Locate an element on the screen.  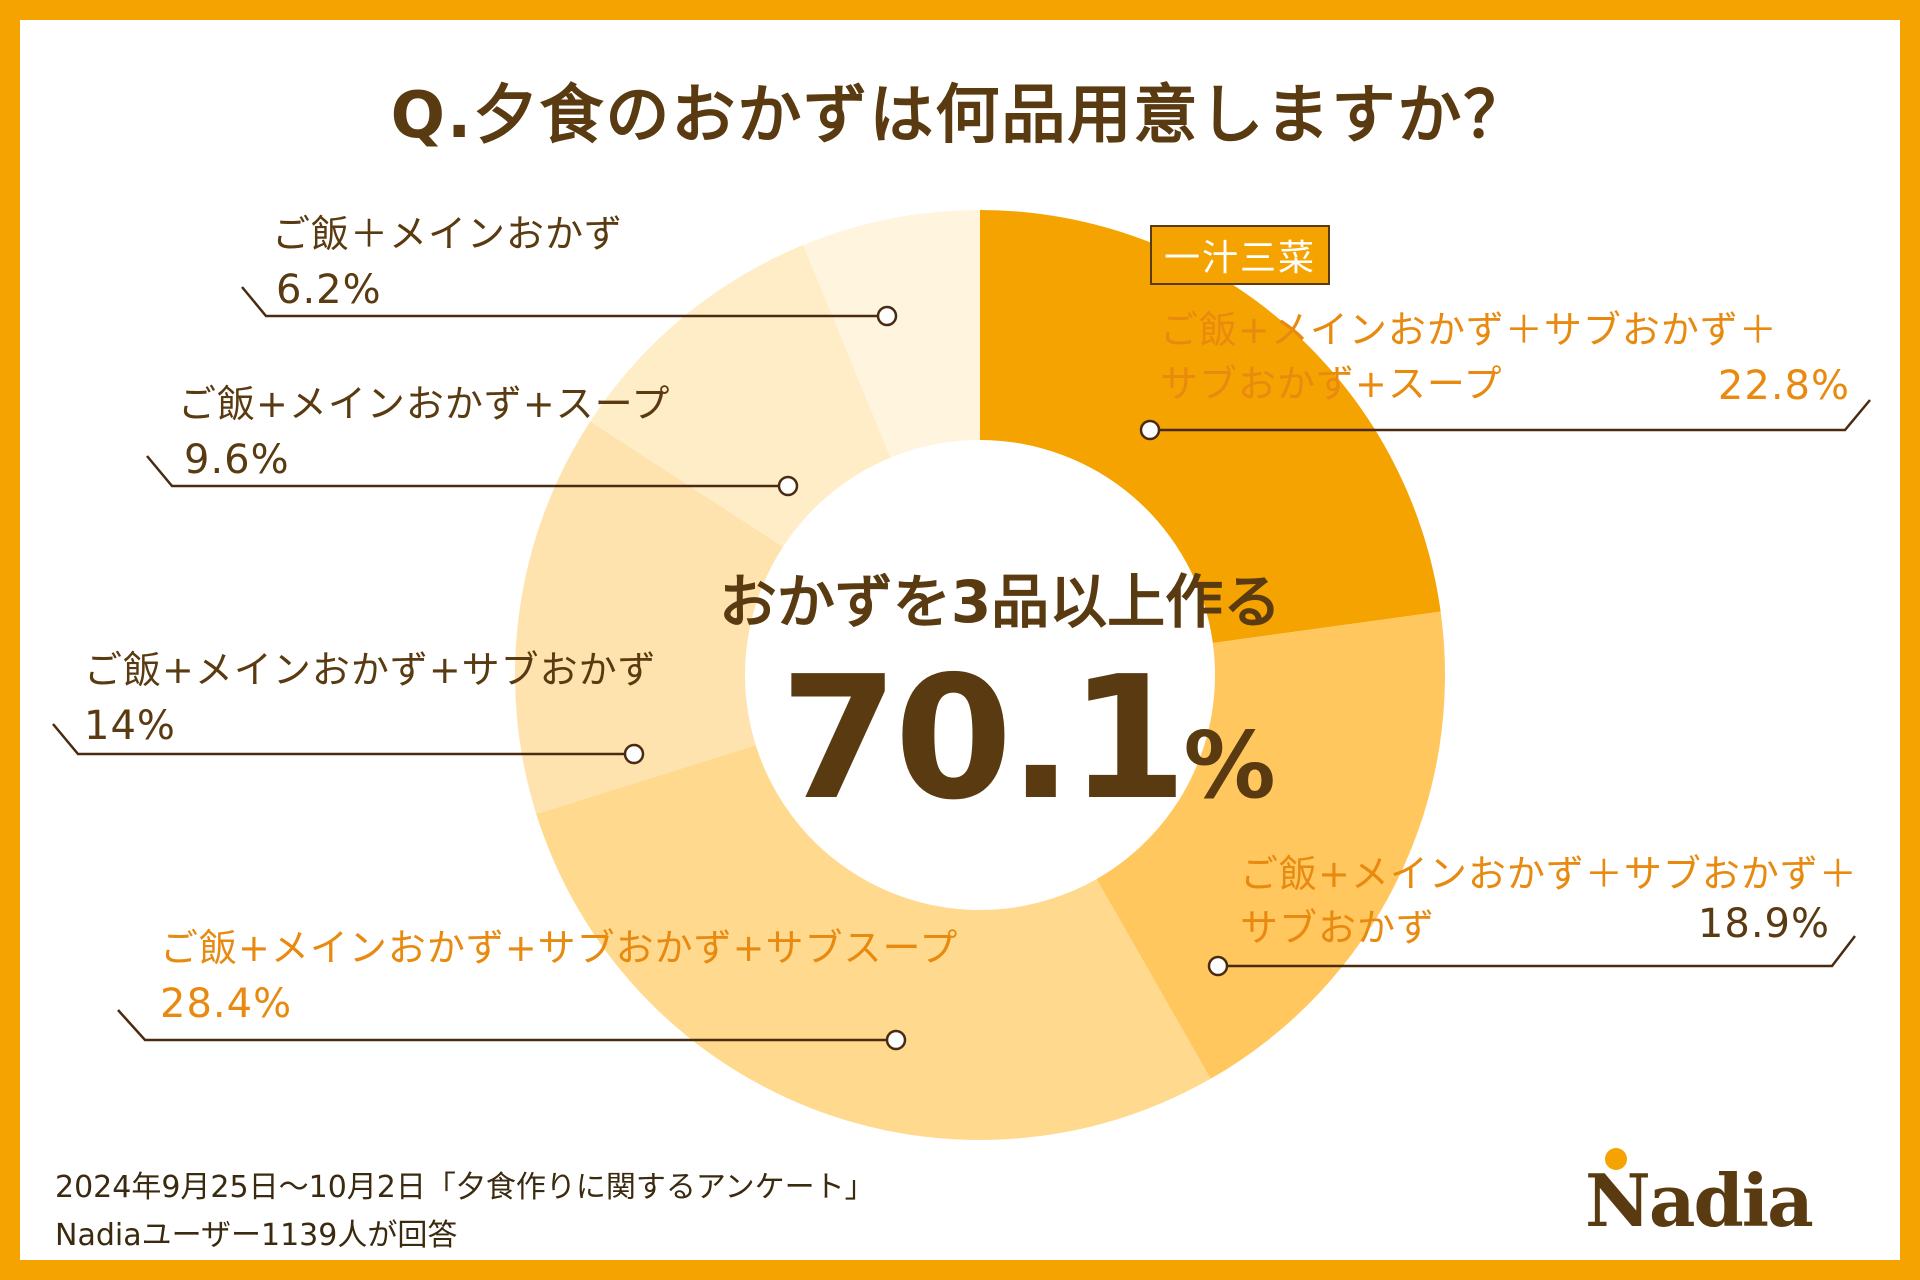
center-value-unit: % is located at coordinates (1229, 765).